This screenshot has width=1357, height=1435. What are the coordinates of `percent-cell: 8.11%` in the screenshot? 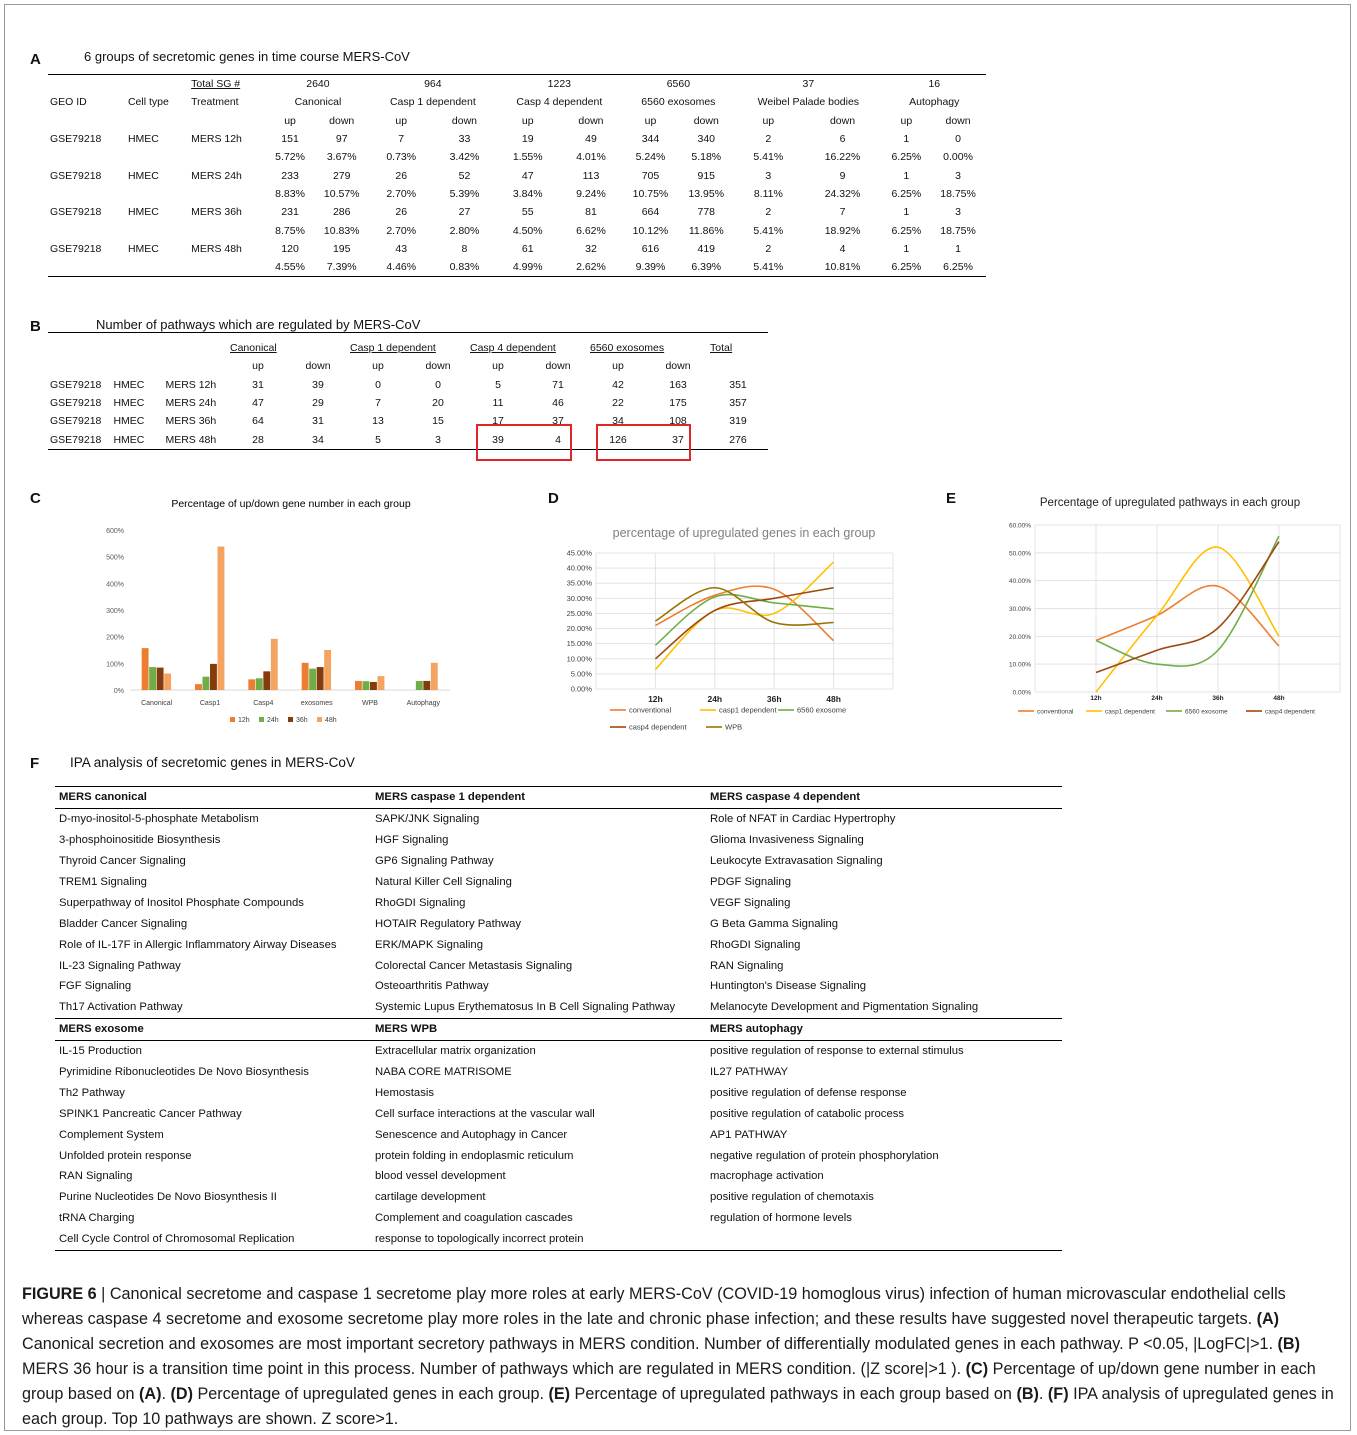 It's located at (768, 193).